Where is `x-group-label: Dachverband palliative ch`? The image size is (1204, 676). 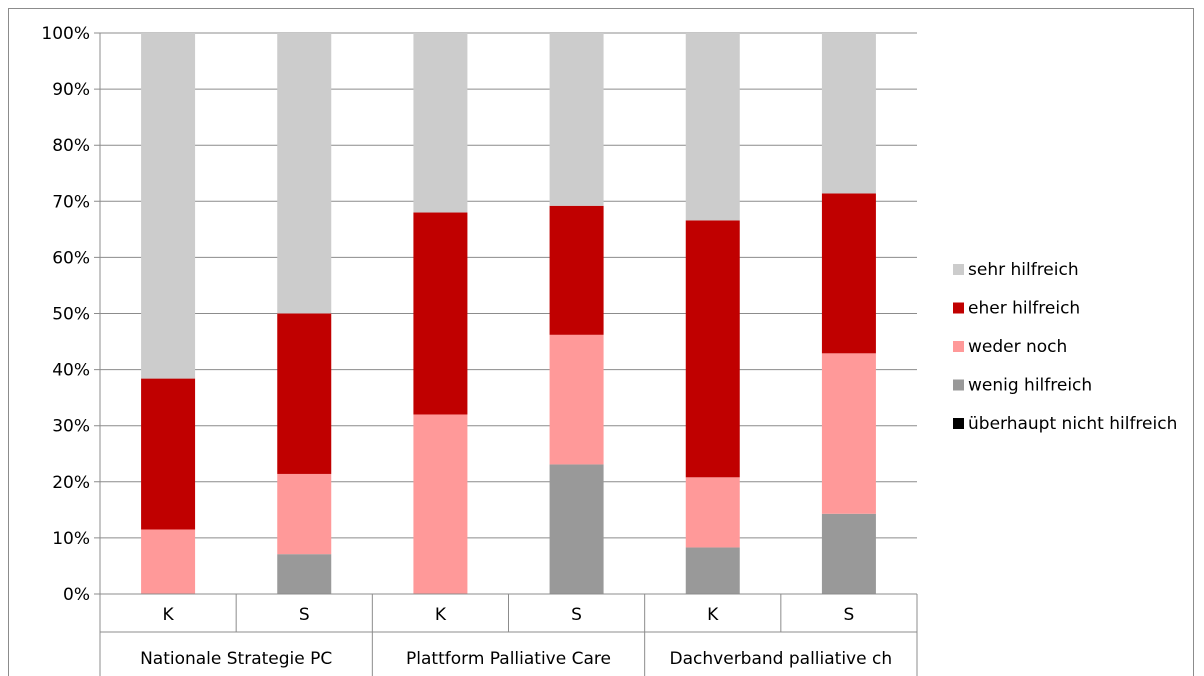 x-group-label: Dachverband palliative ch is located at coordinates (781, 659).